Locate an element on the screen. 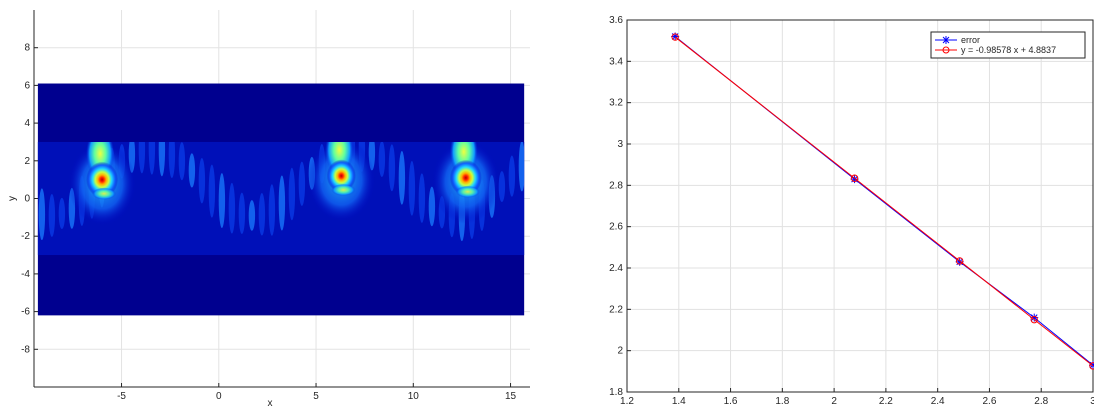 The height and width of the screenshot is (413, 1094). x-tick-label-5: 2.2 is located at coordinates (886, 401).